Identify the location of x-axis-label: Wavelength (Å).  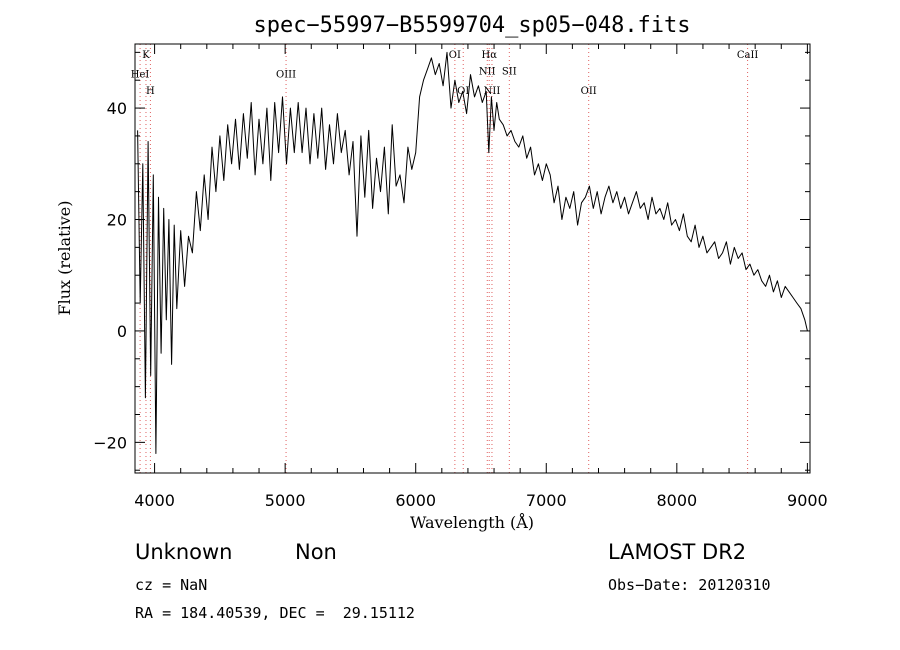
(472, 522).